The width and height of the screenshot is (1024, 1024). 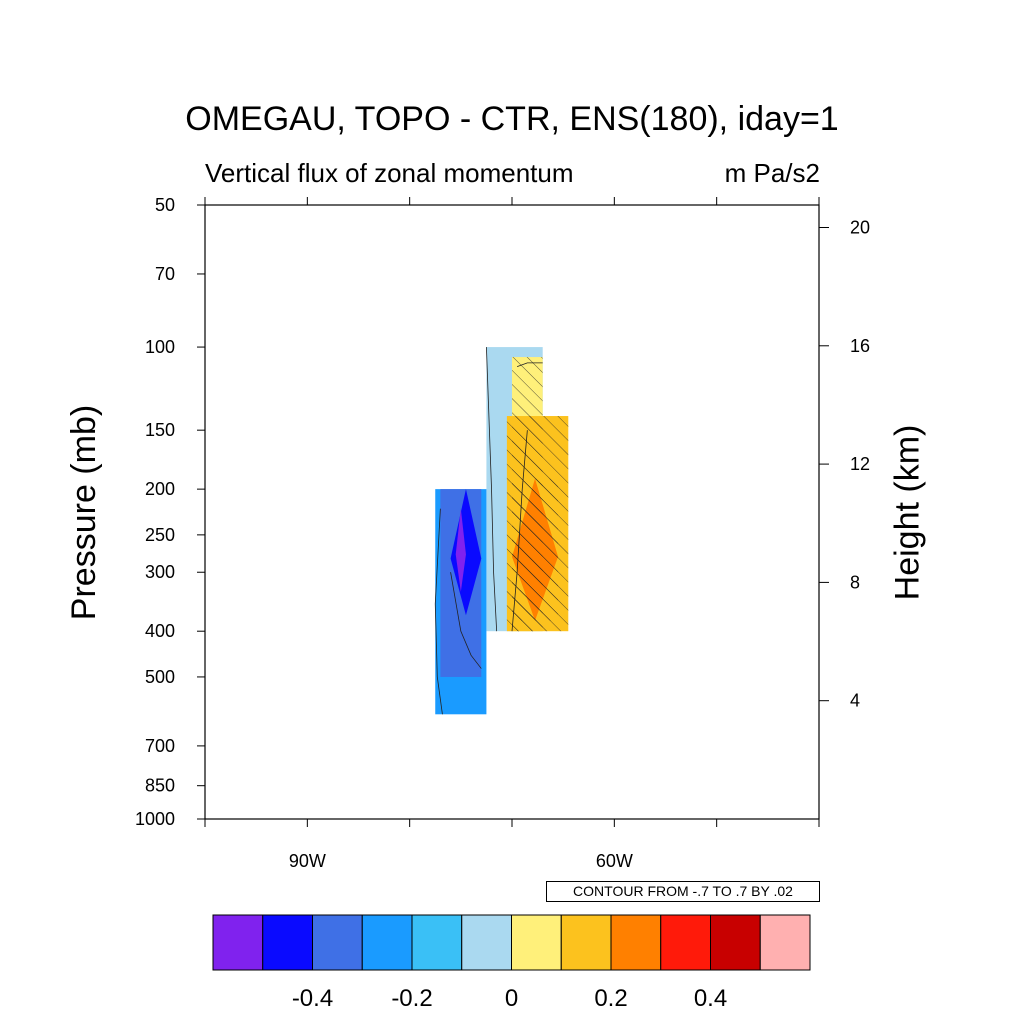 I want to click on y-tick-label: 400, so click(x=160, y=631).